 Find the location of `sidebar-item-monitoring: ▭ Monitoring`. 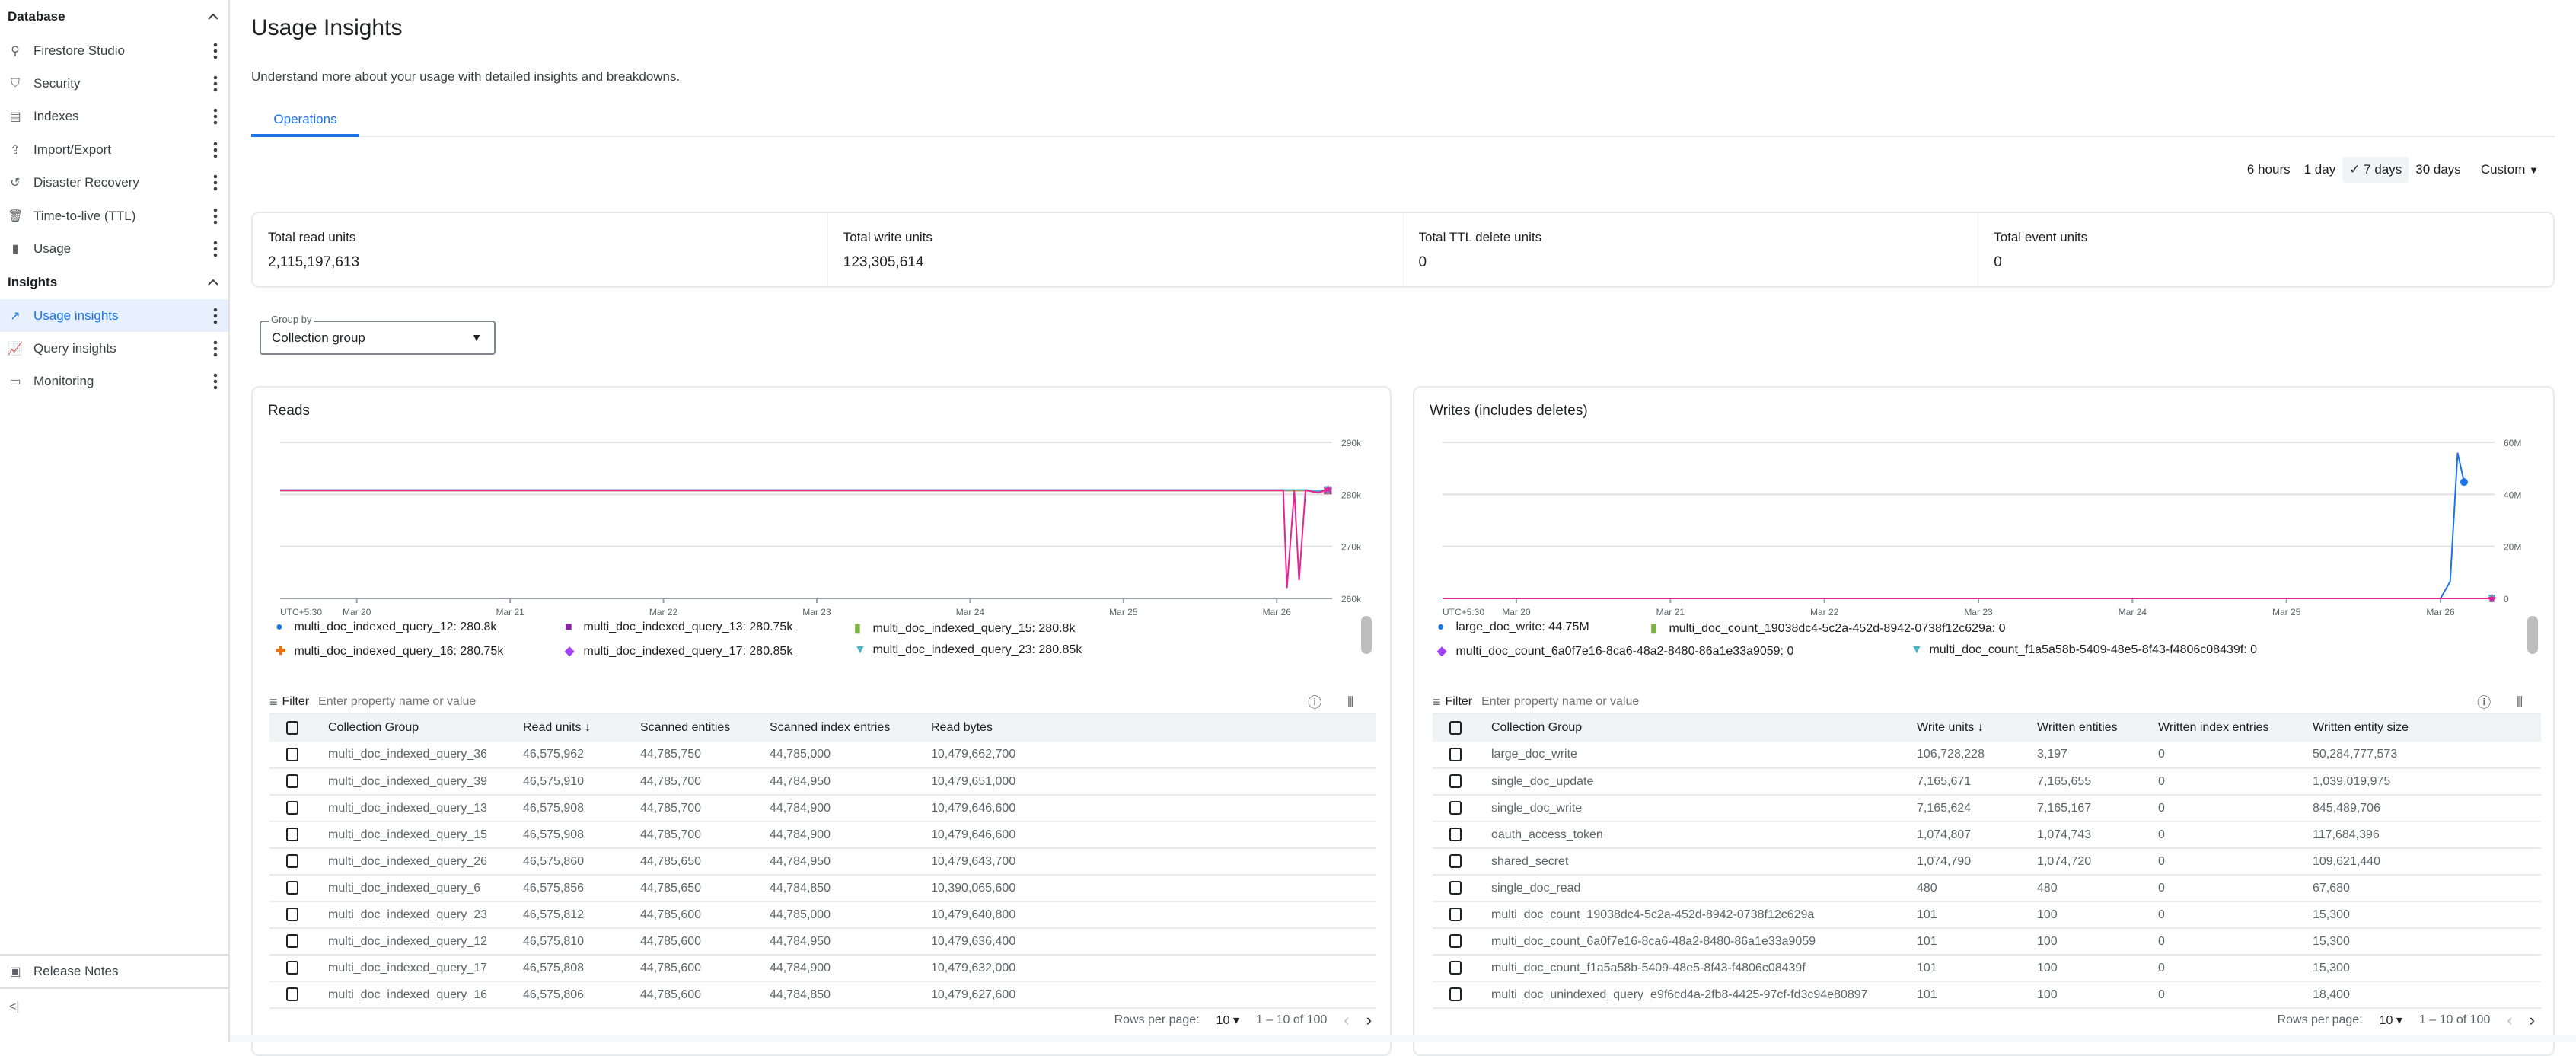

sidebar-item-monitoring: ▭ Monitoring is located at coordinates (114, 381).